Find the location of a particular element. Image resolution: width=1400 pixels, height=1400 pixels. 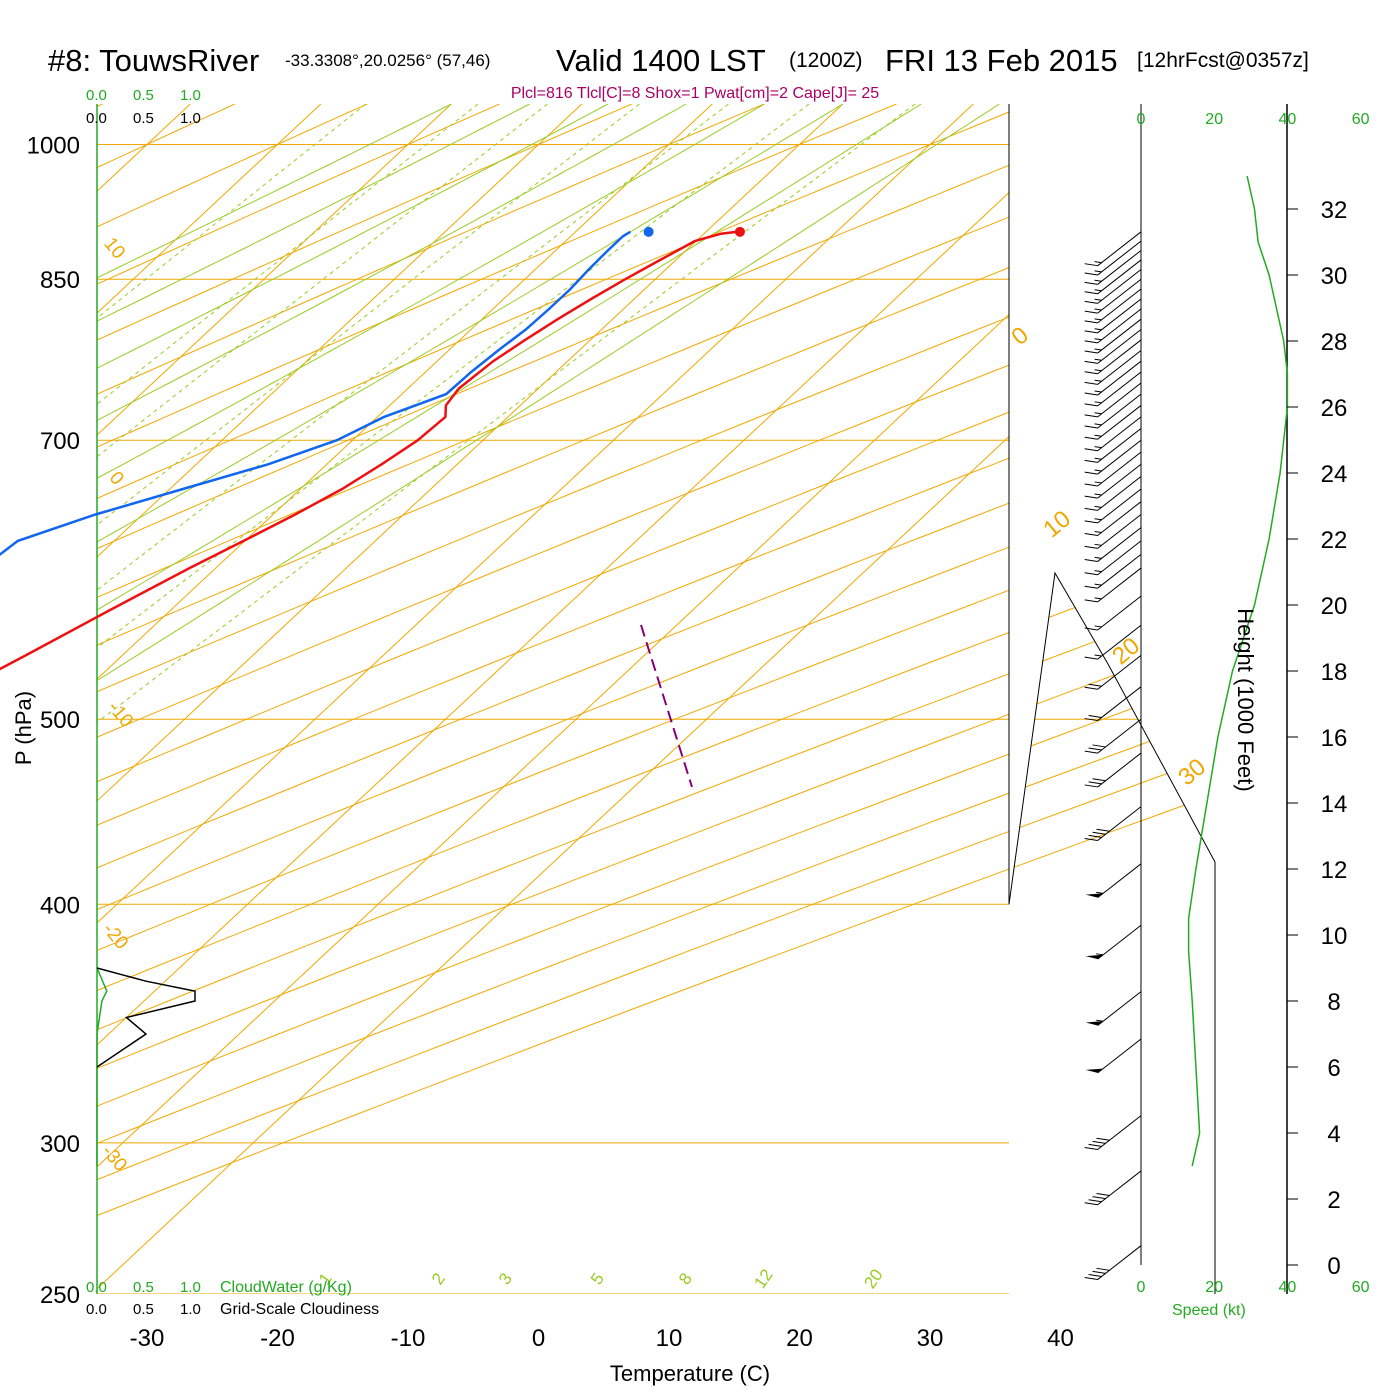

cloudwater-tick: 0.0 is located at coordinates (96, 1287).